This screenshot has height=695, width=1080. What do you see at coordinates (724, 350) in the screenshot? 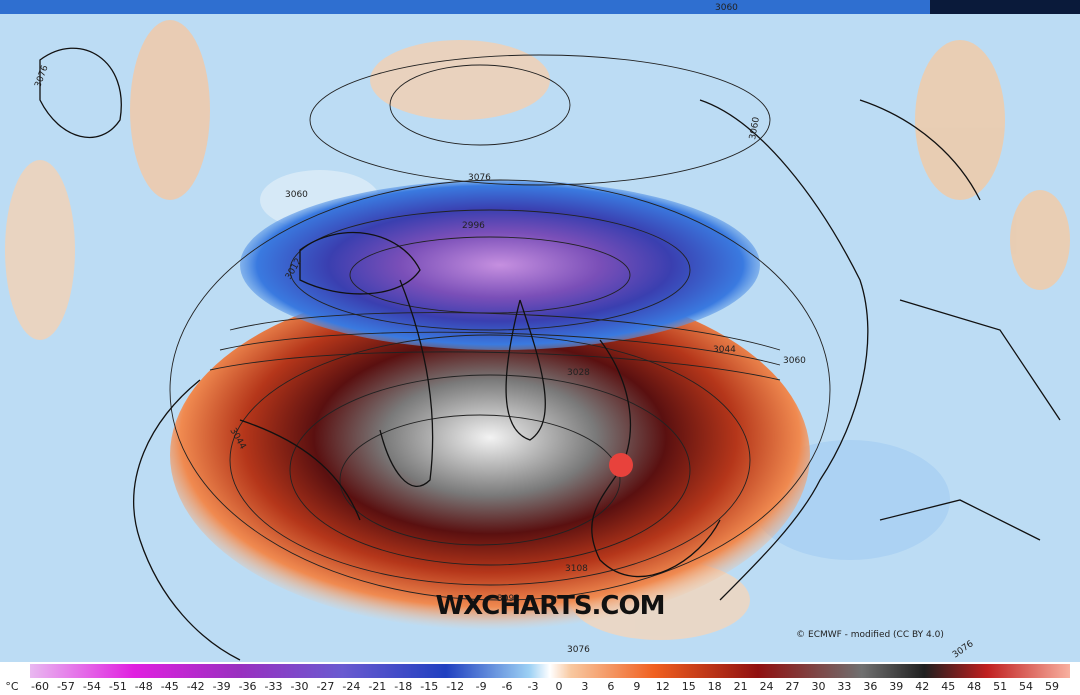
I see `contour-label: 3044` at bounding box center [724, 350].